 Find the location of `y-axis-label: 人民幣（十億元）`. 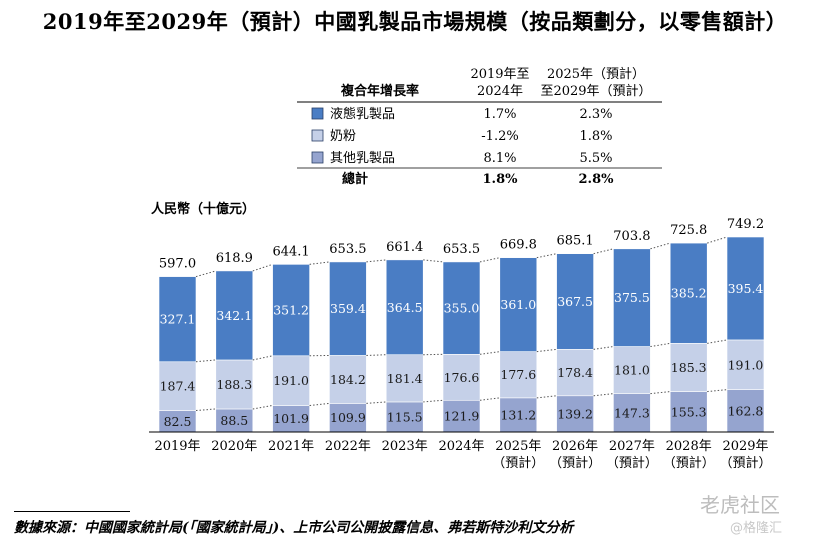

y-axis-label: 人民幣（十億元） is located at coordinates (203, 209).